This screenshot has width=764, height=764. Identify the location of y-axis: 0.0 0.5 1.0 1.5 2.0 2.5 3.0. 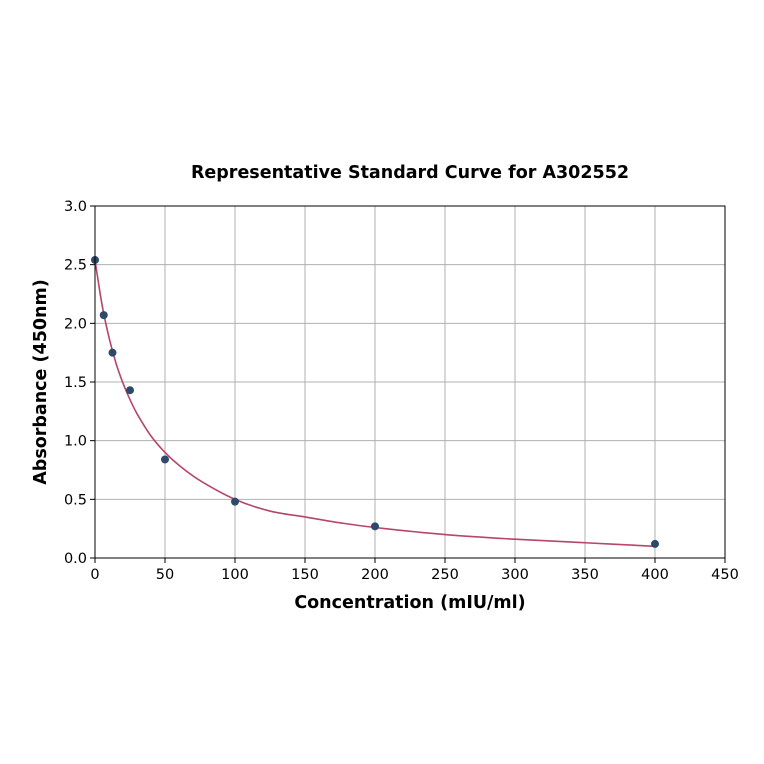
(79, 383).